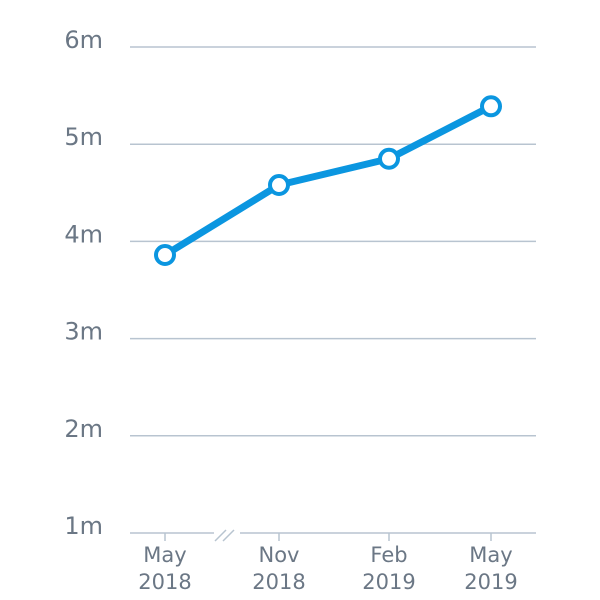 The height and width of the screenshot is (600, 600). What do you see at coordinates (83, 137) in the screenshot?
I see `y-tick-label: 5m` at bounding box center [83, 137].